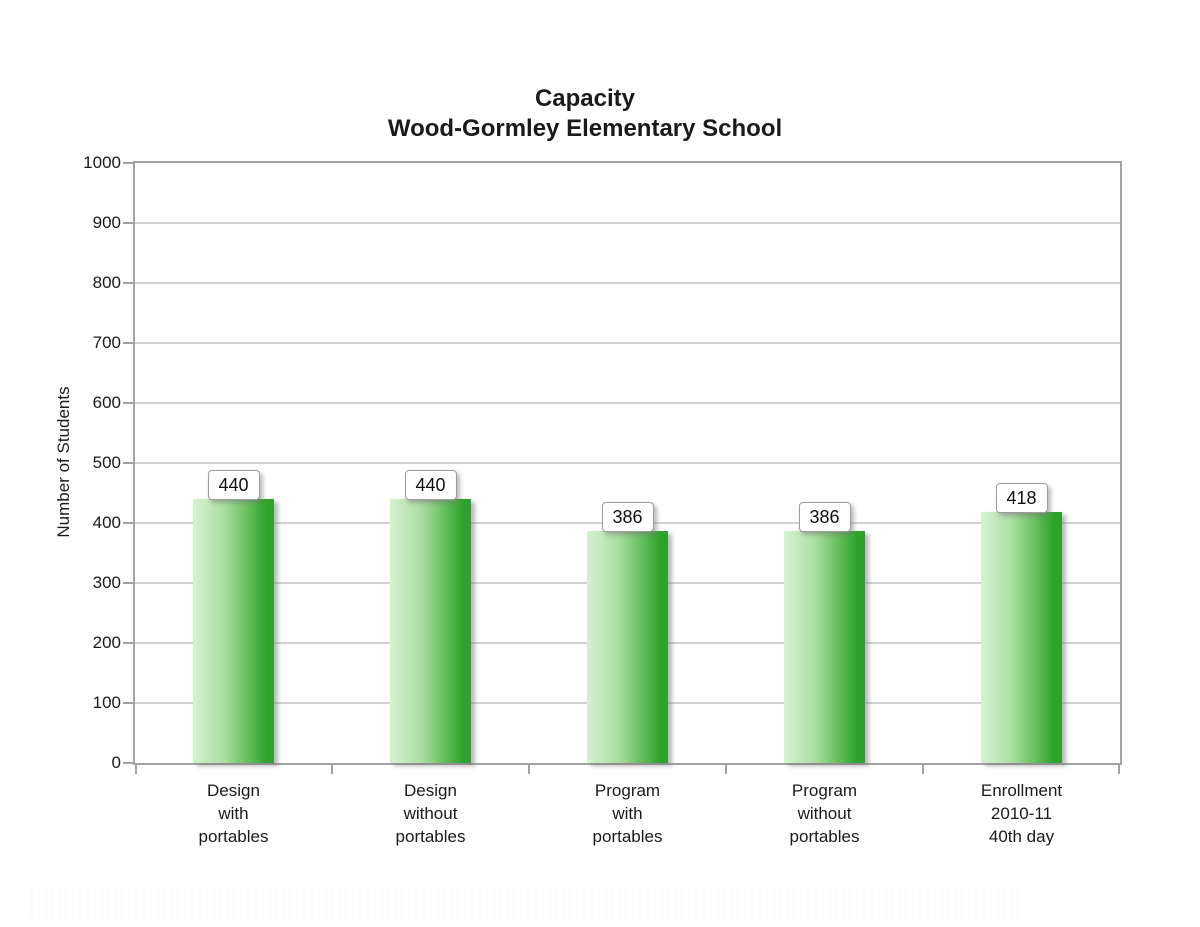 The height and width of the screenshot is (927, 1200). What do you see at coordinates (116, 762) in the screenshot?
I see `y-axis-tick-label: 0` at bounding box center [116, 762].